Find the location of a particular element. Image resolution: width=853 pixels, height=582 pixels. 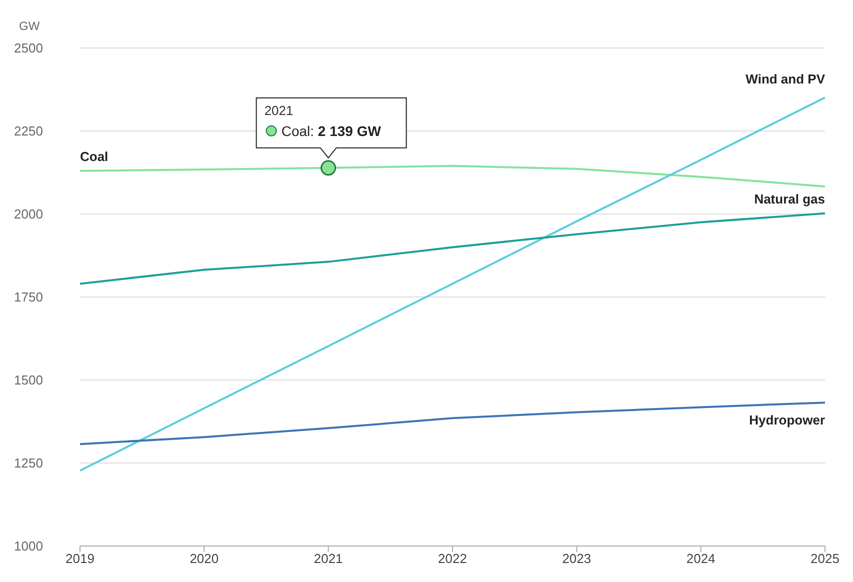

x-tick-label: 2024 is located at coordinates (701, 558).